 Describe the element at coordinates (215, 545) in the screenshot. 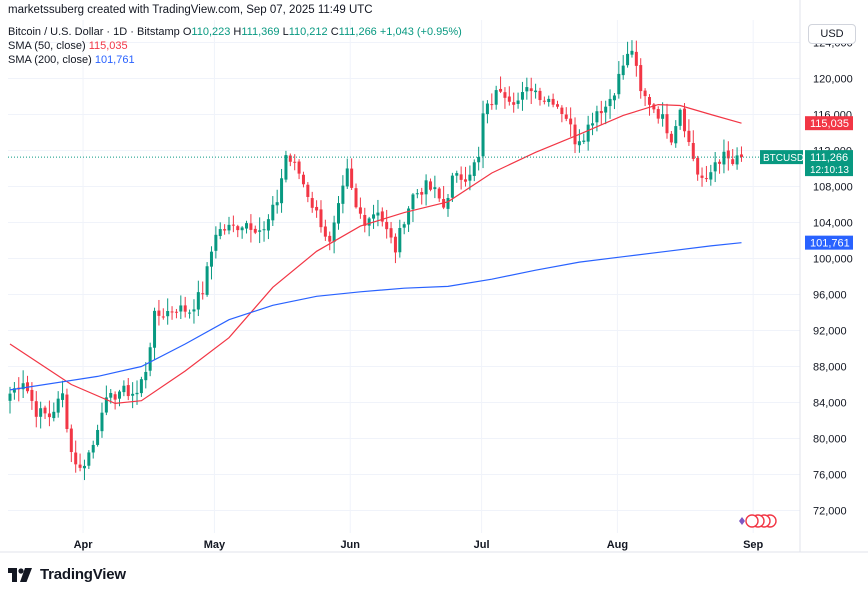

I see `x-tick-label: May` at that location.